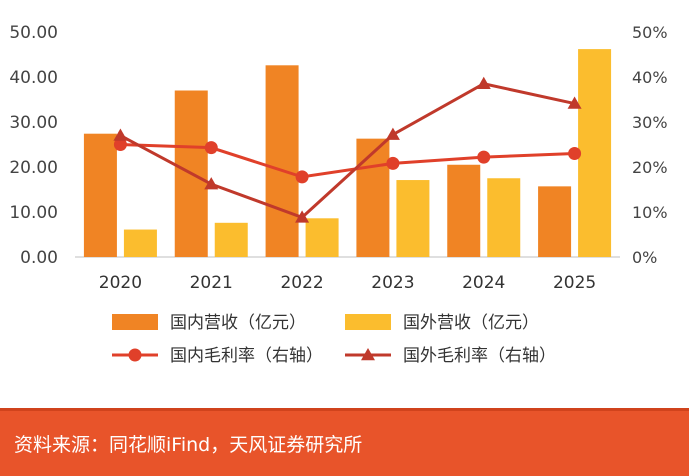  What do you see at coordinates (39, 258) in the screenshot?
I see `y-left-tick-label: 0.00` at bounding box center [39, 258].